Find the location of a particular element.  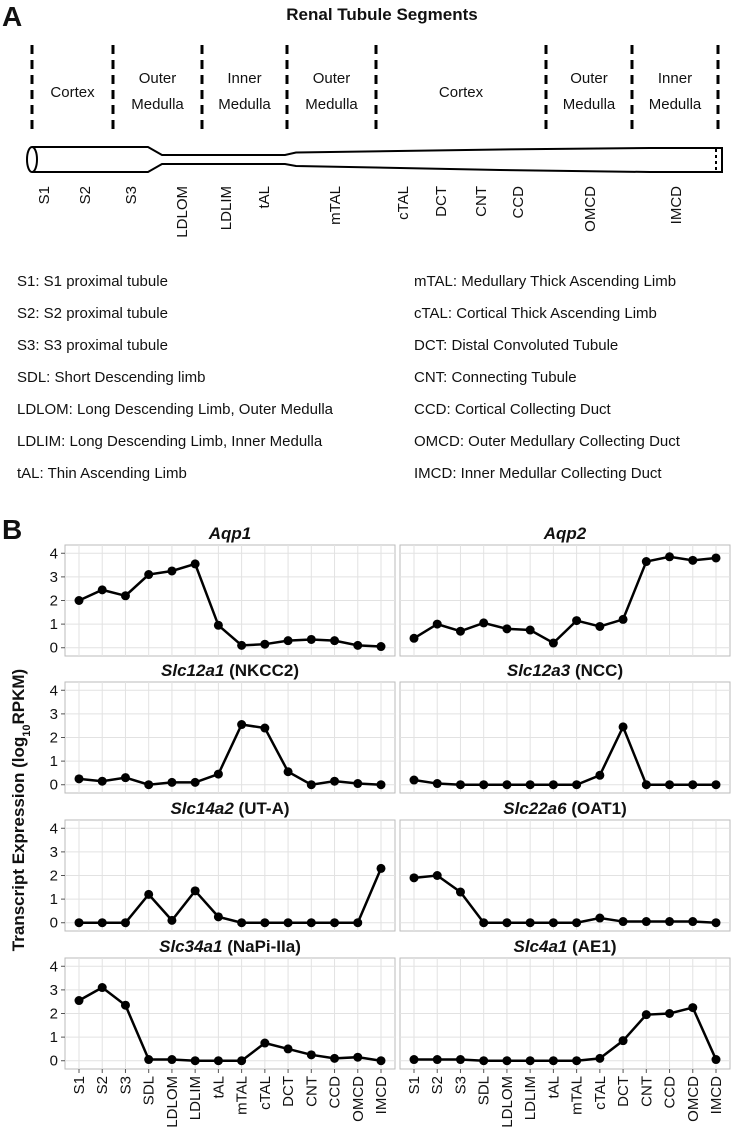

x-tick-label: OMCD is located at coordinates (693, 1099).